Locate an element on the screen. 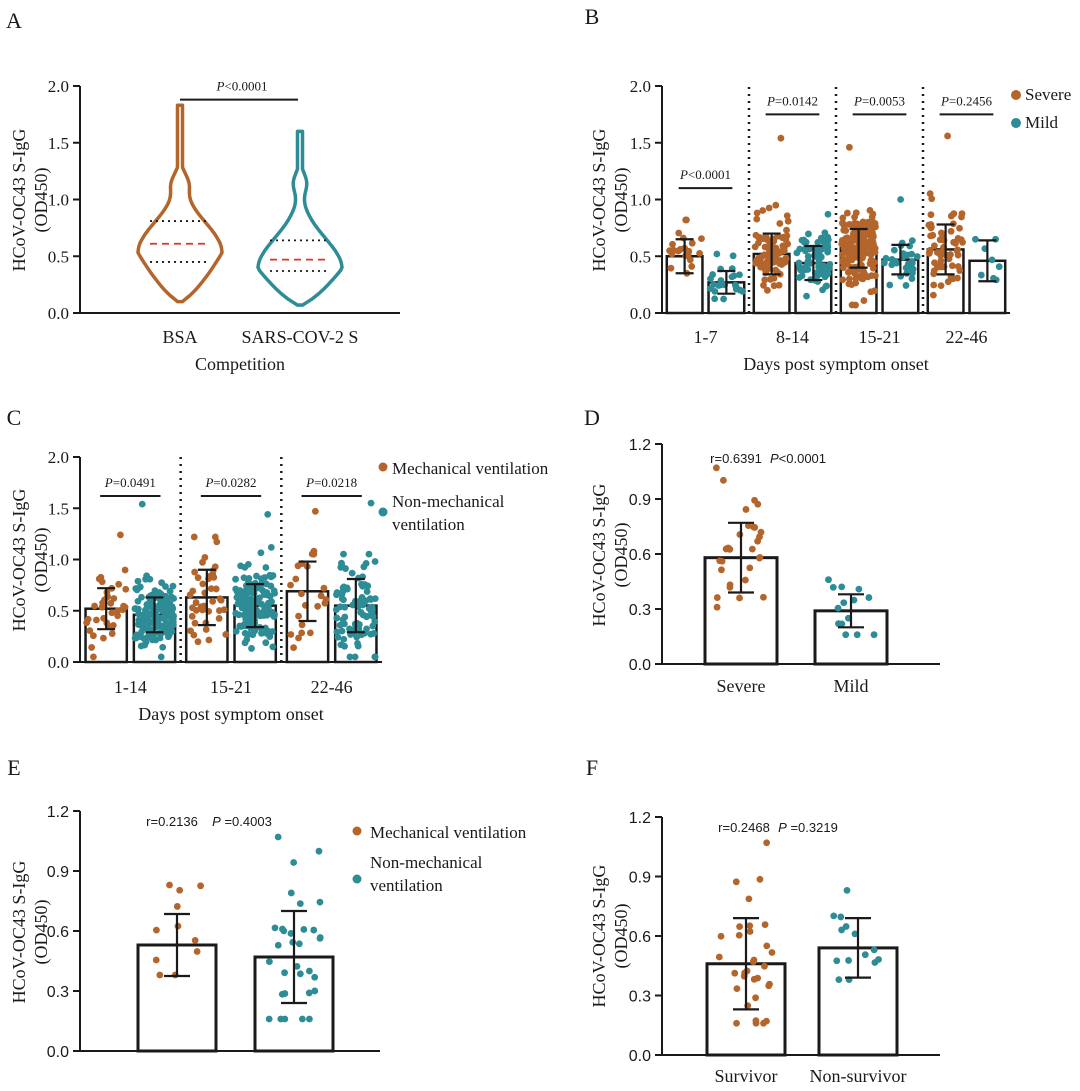  legend-marker is located at coordinates (1016, 123).